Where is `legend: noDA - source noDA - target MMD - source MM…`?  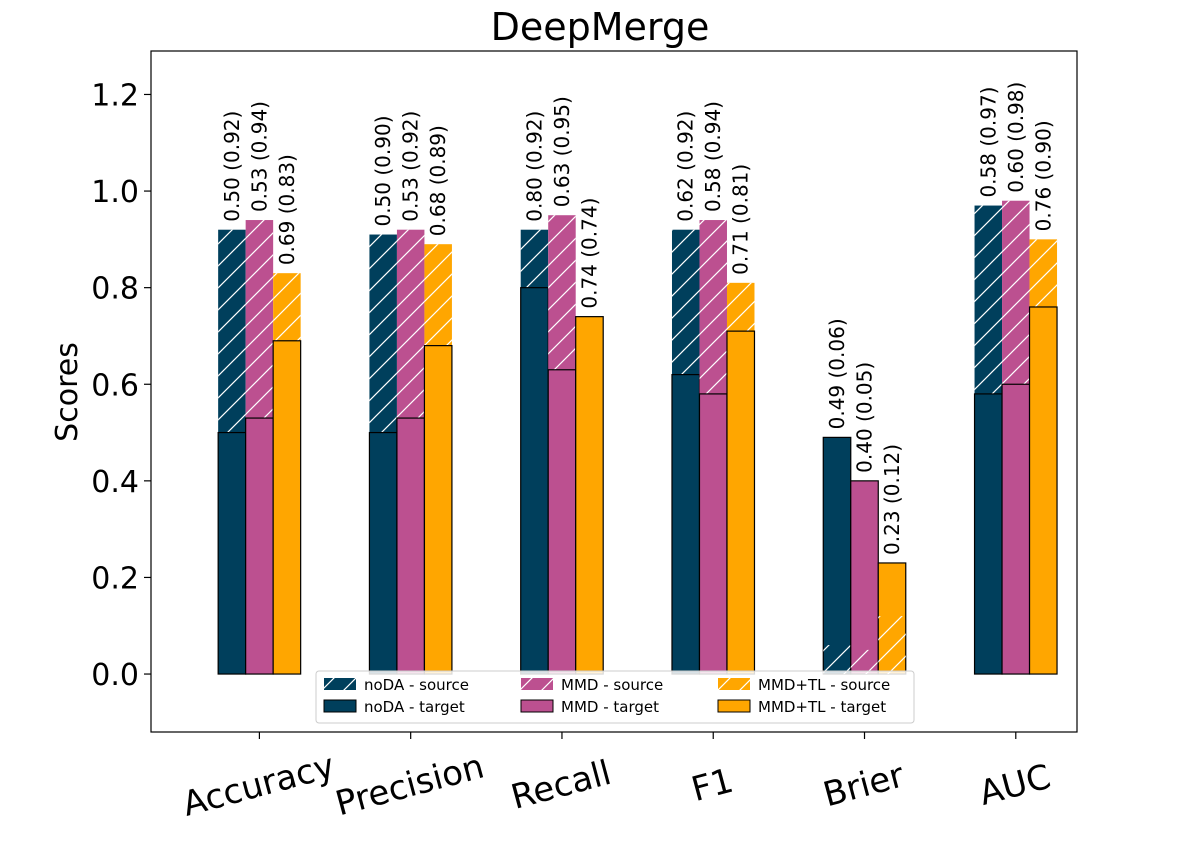
legend: noDA - source noDA - target MMD - source MM… is located at coordinates (615, 697).